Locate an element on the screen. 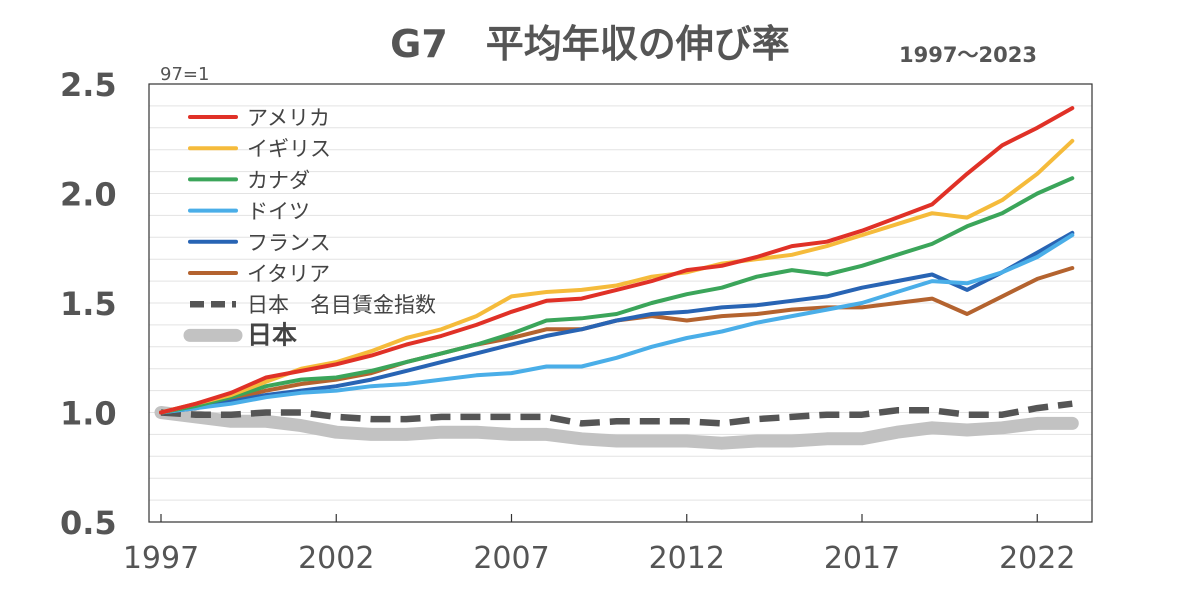 Image resolution: width=1179 pixels, height=612 pixels. chart-title: G7 平均年収の伸び率 is located at coordinates (590, 44).